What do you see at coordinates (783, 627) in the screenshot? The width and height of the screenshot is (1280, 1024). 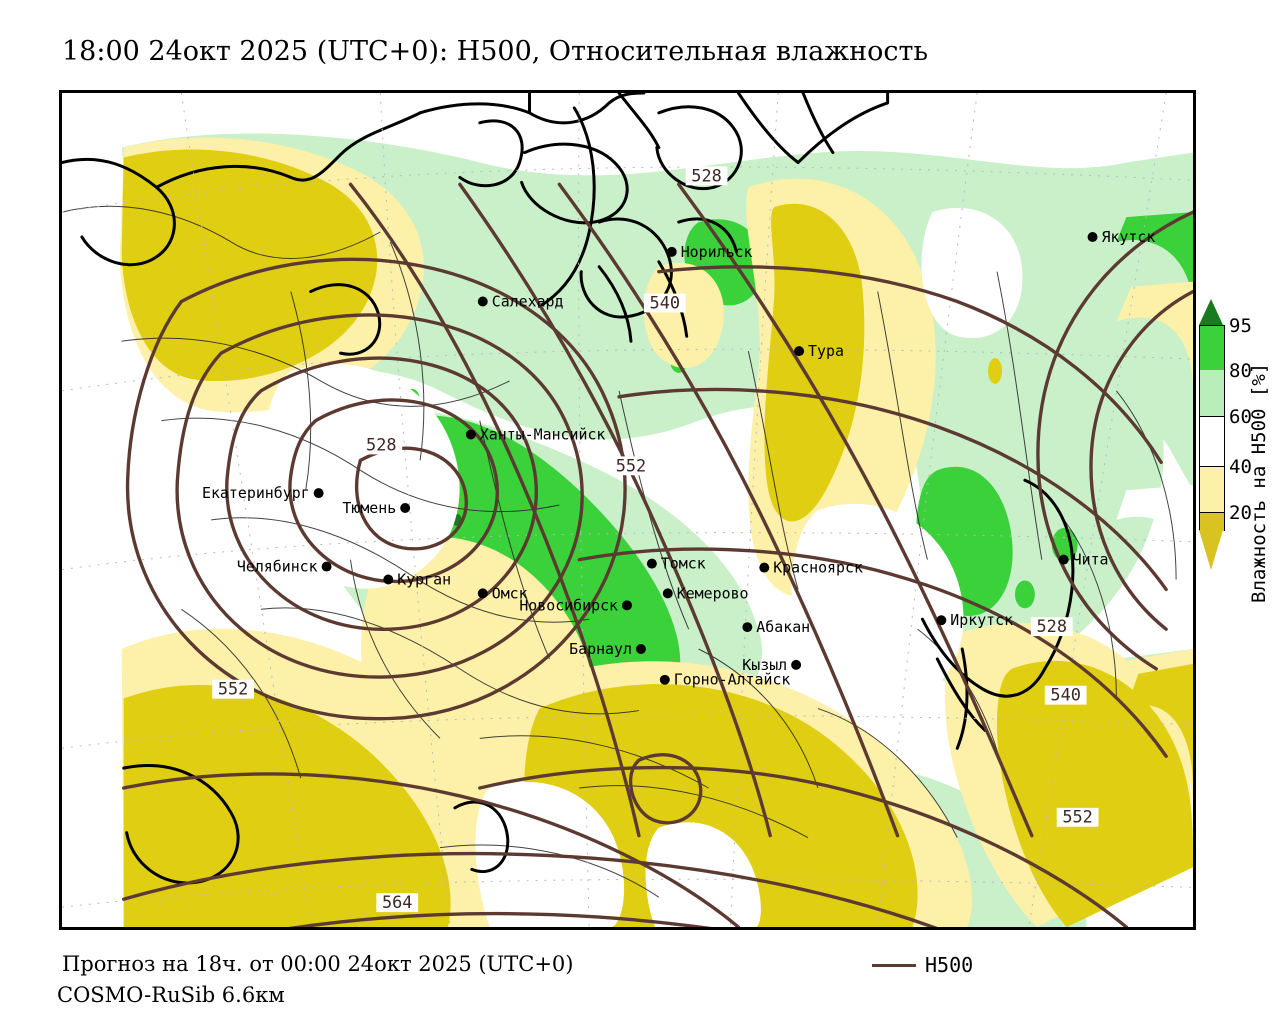 I see `city-label: Абакан` at bounding box center [783, 627].